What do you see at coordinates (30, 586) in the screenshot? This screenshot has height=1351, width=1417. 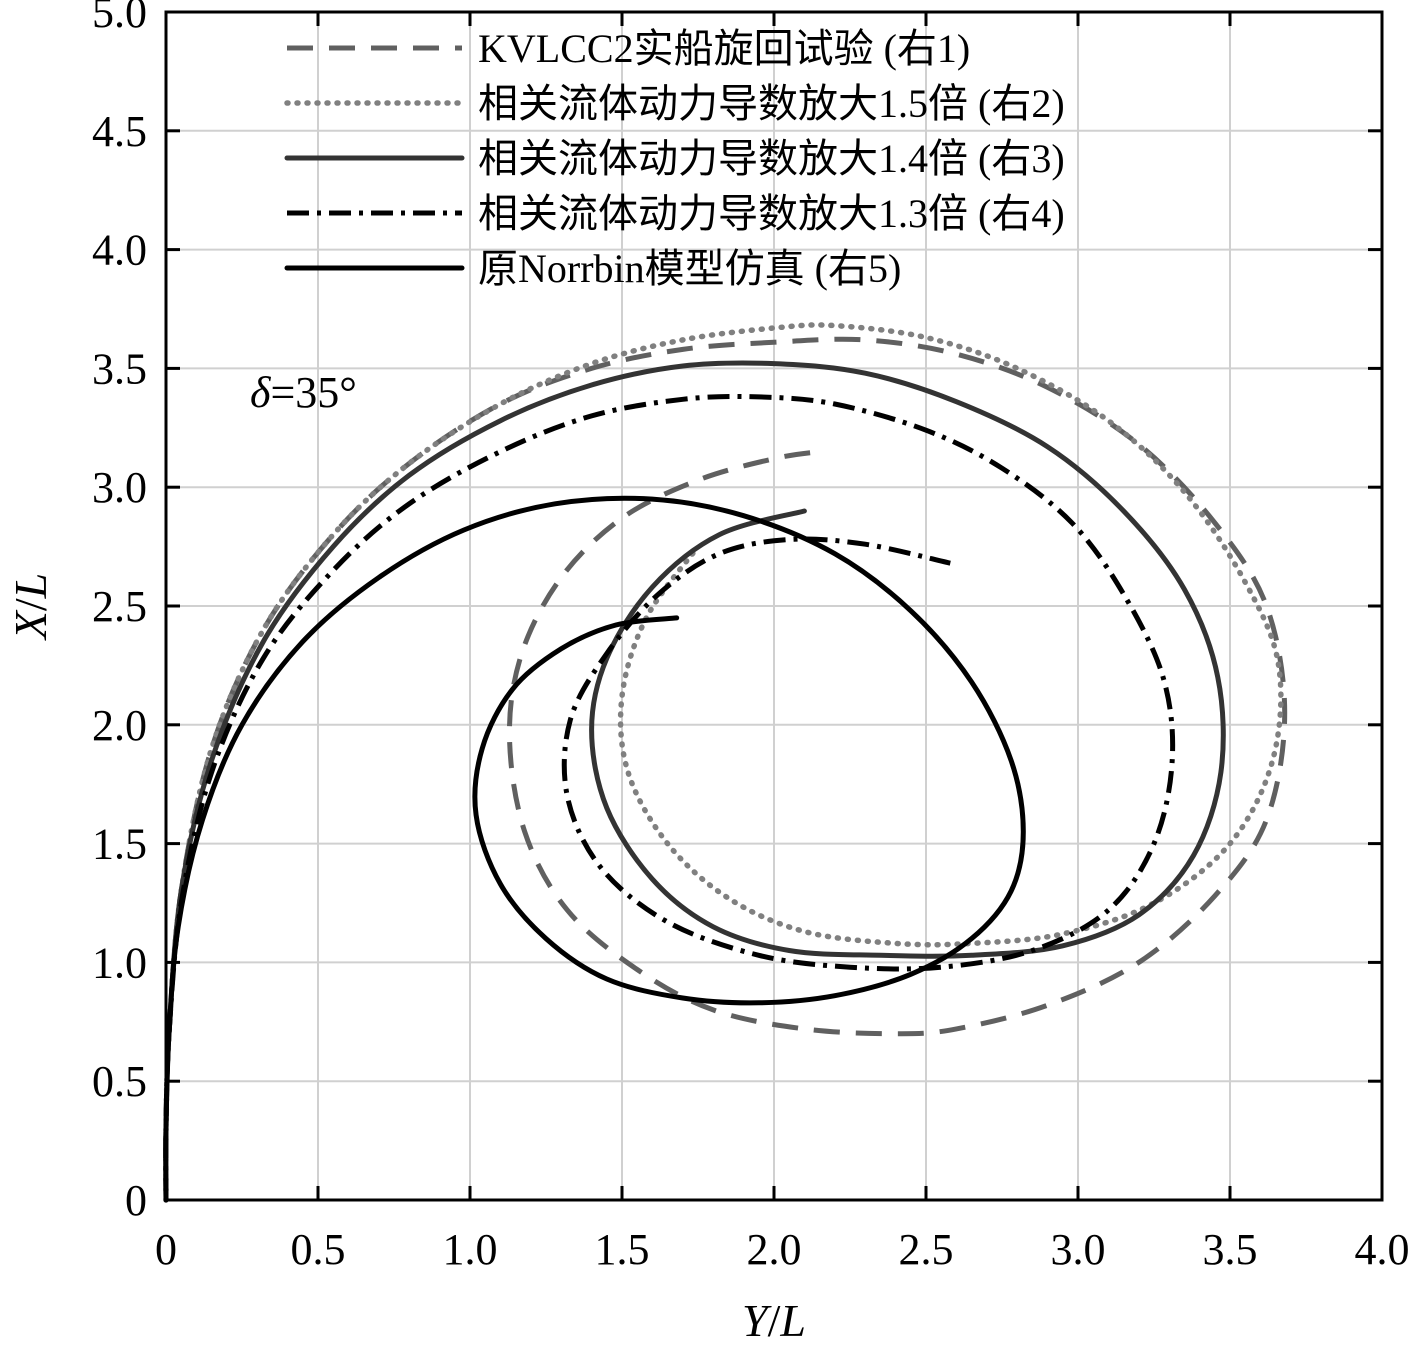 I see `y-axis-title-den: L` at bounding box center [30, 586].